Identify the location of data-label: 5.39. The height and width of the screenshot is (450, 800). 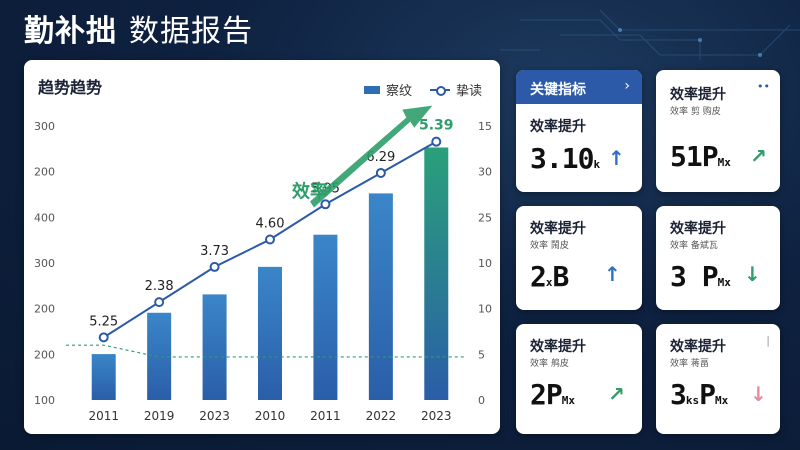
(436, 126).